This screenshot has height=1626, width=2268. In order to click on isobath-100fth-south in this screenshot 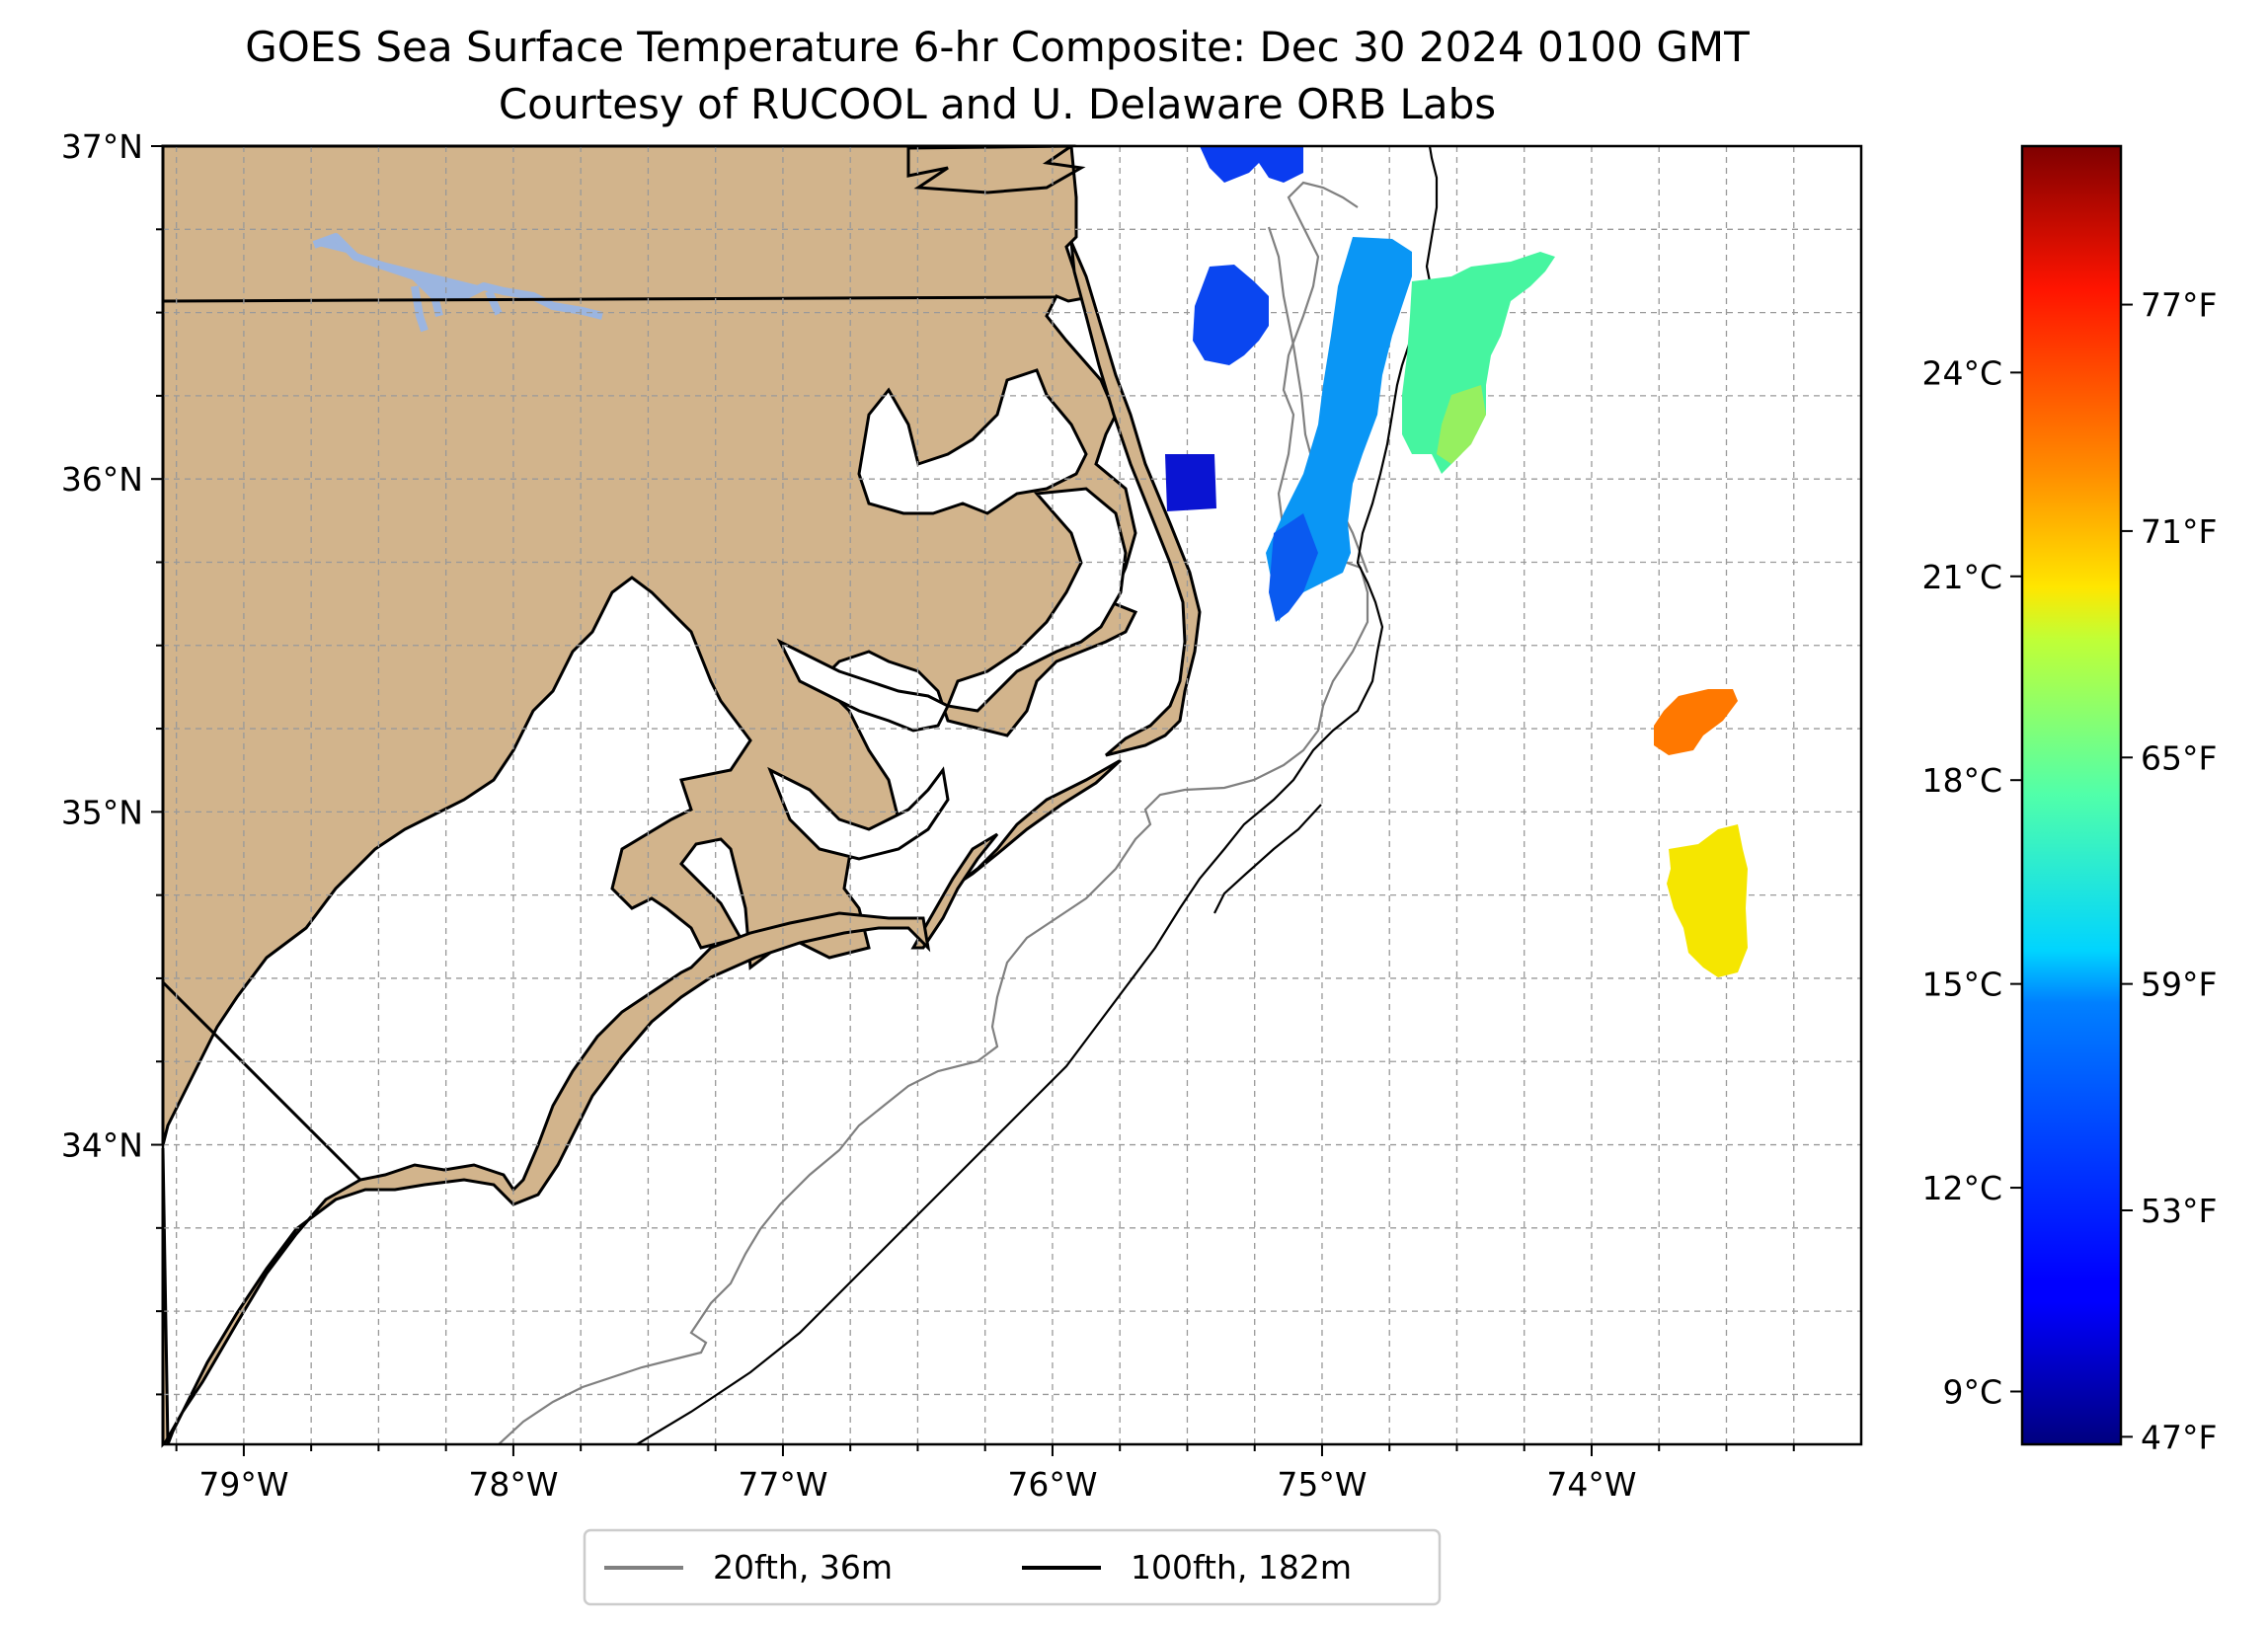, I will do `click(1267, 859)`.